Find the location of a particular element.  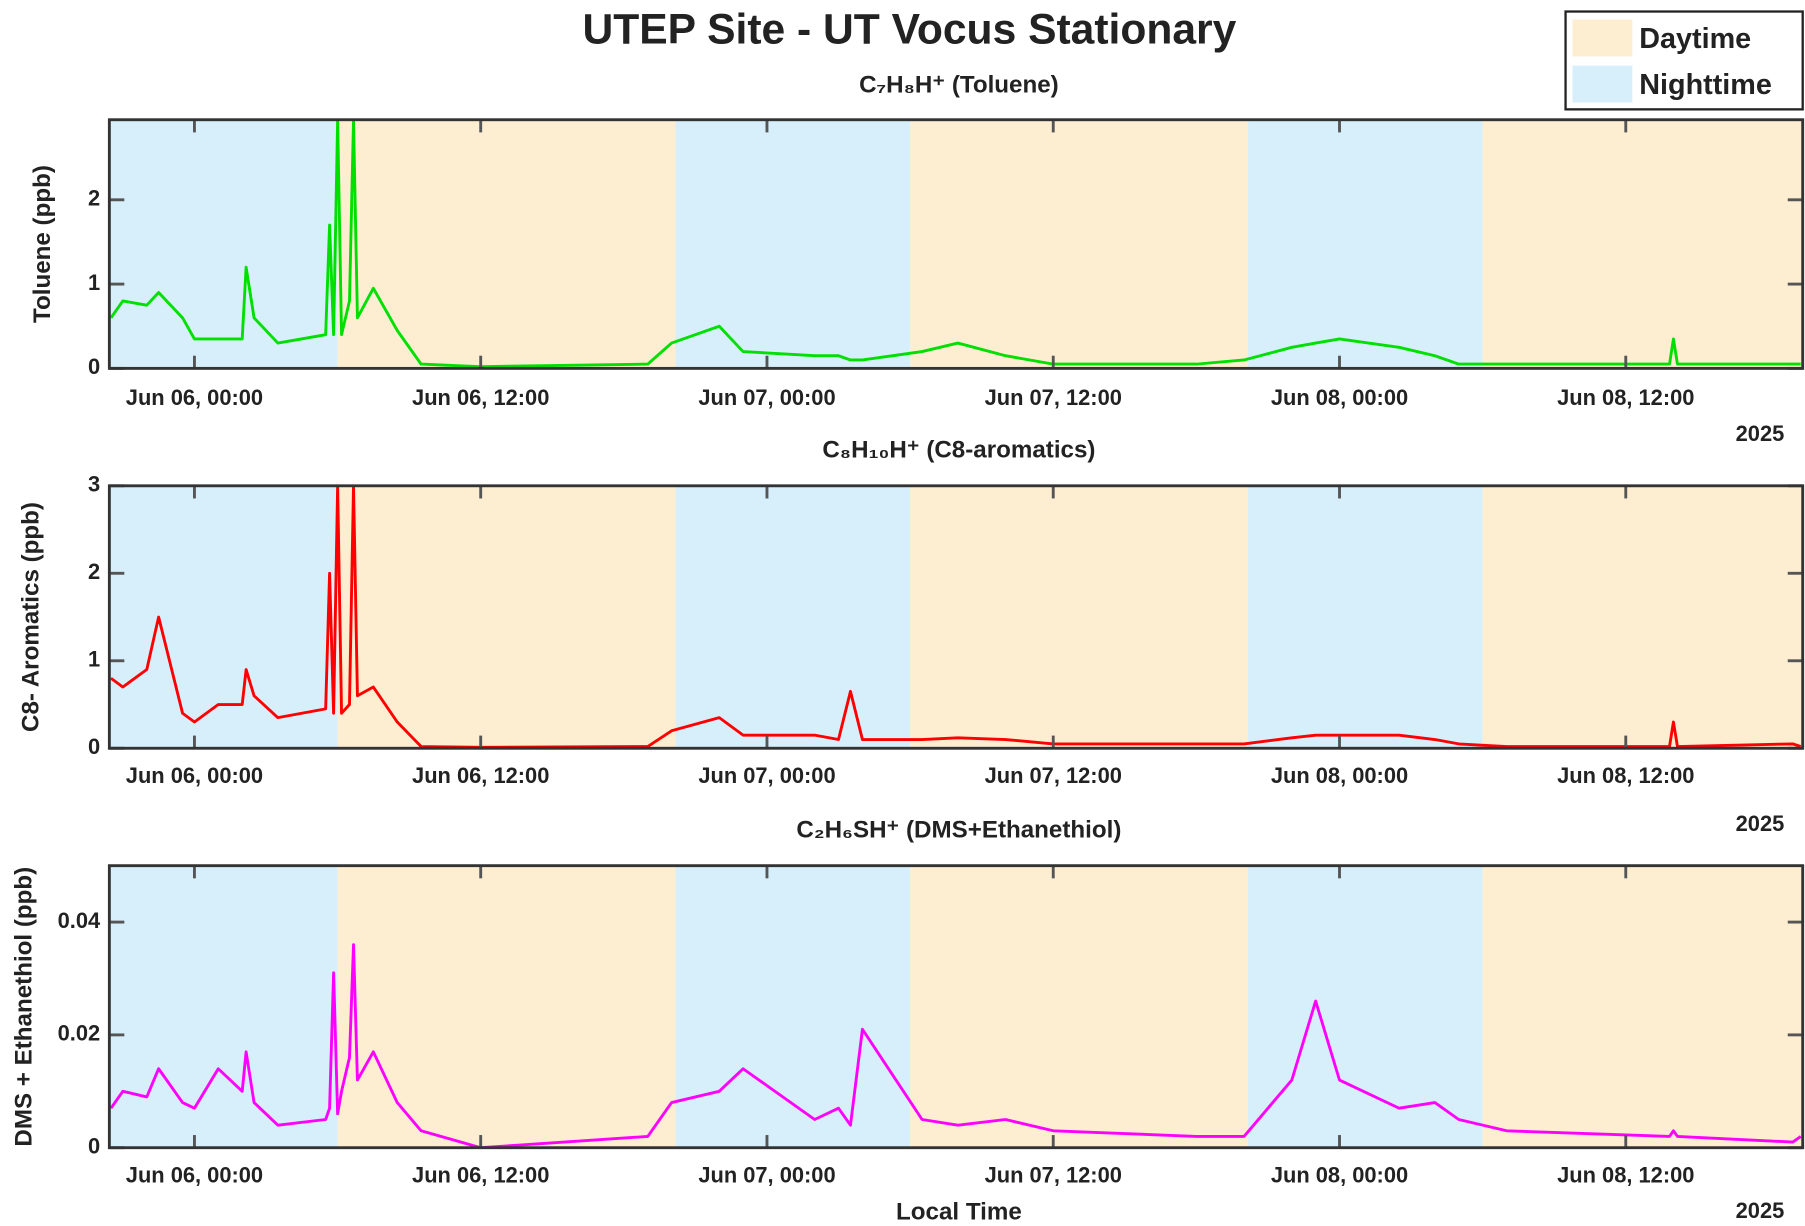

subplot-title: C₈H₁₀H⁺ (C8-aromatics) is located at coordinates (958, 450).